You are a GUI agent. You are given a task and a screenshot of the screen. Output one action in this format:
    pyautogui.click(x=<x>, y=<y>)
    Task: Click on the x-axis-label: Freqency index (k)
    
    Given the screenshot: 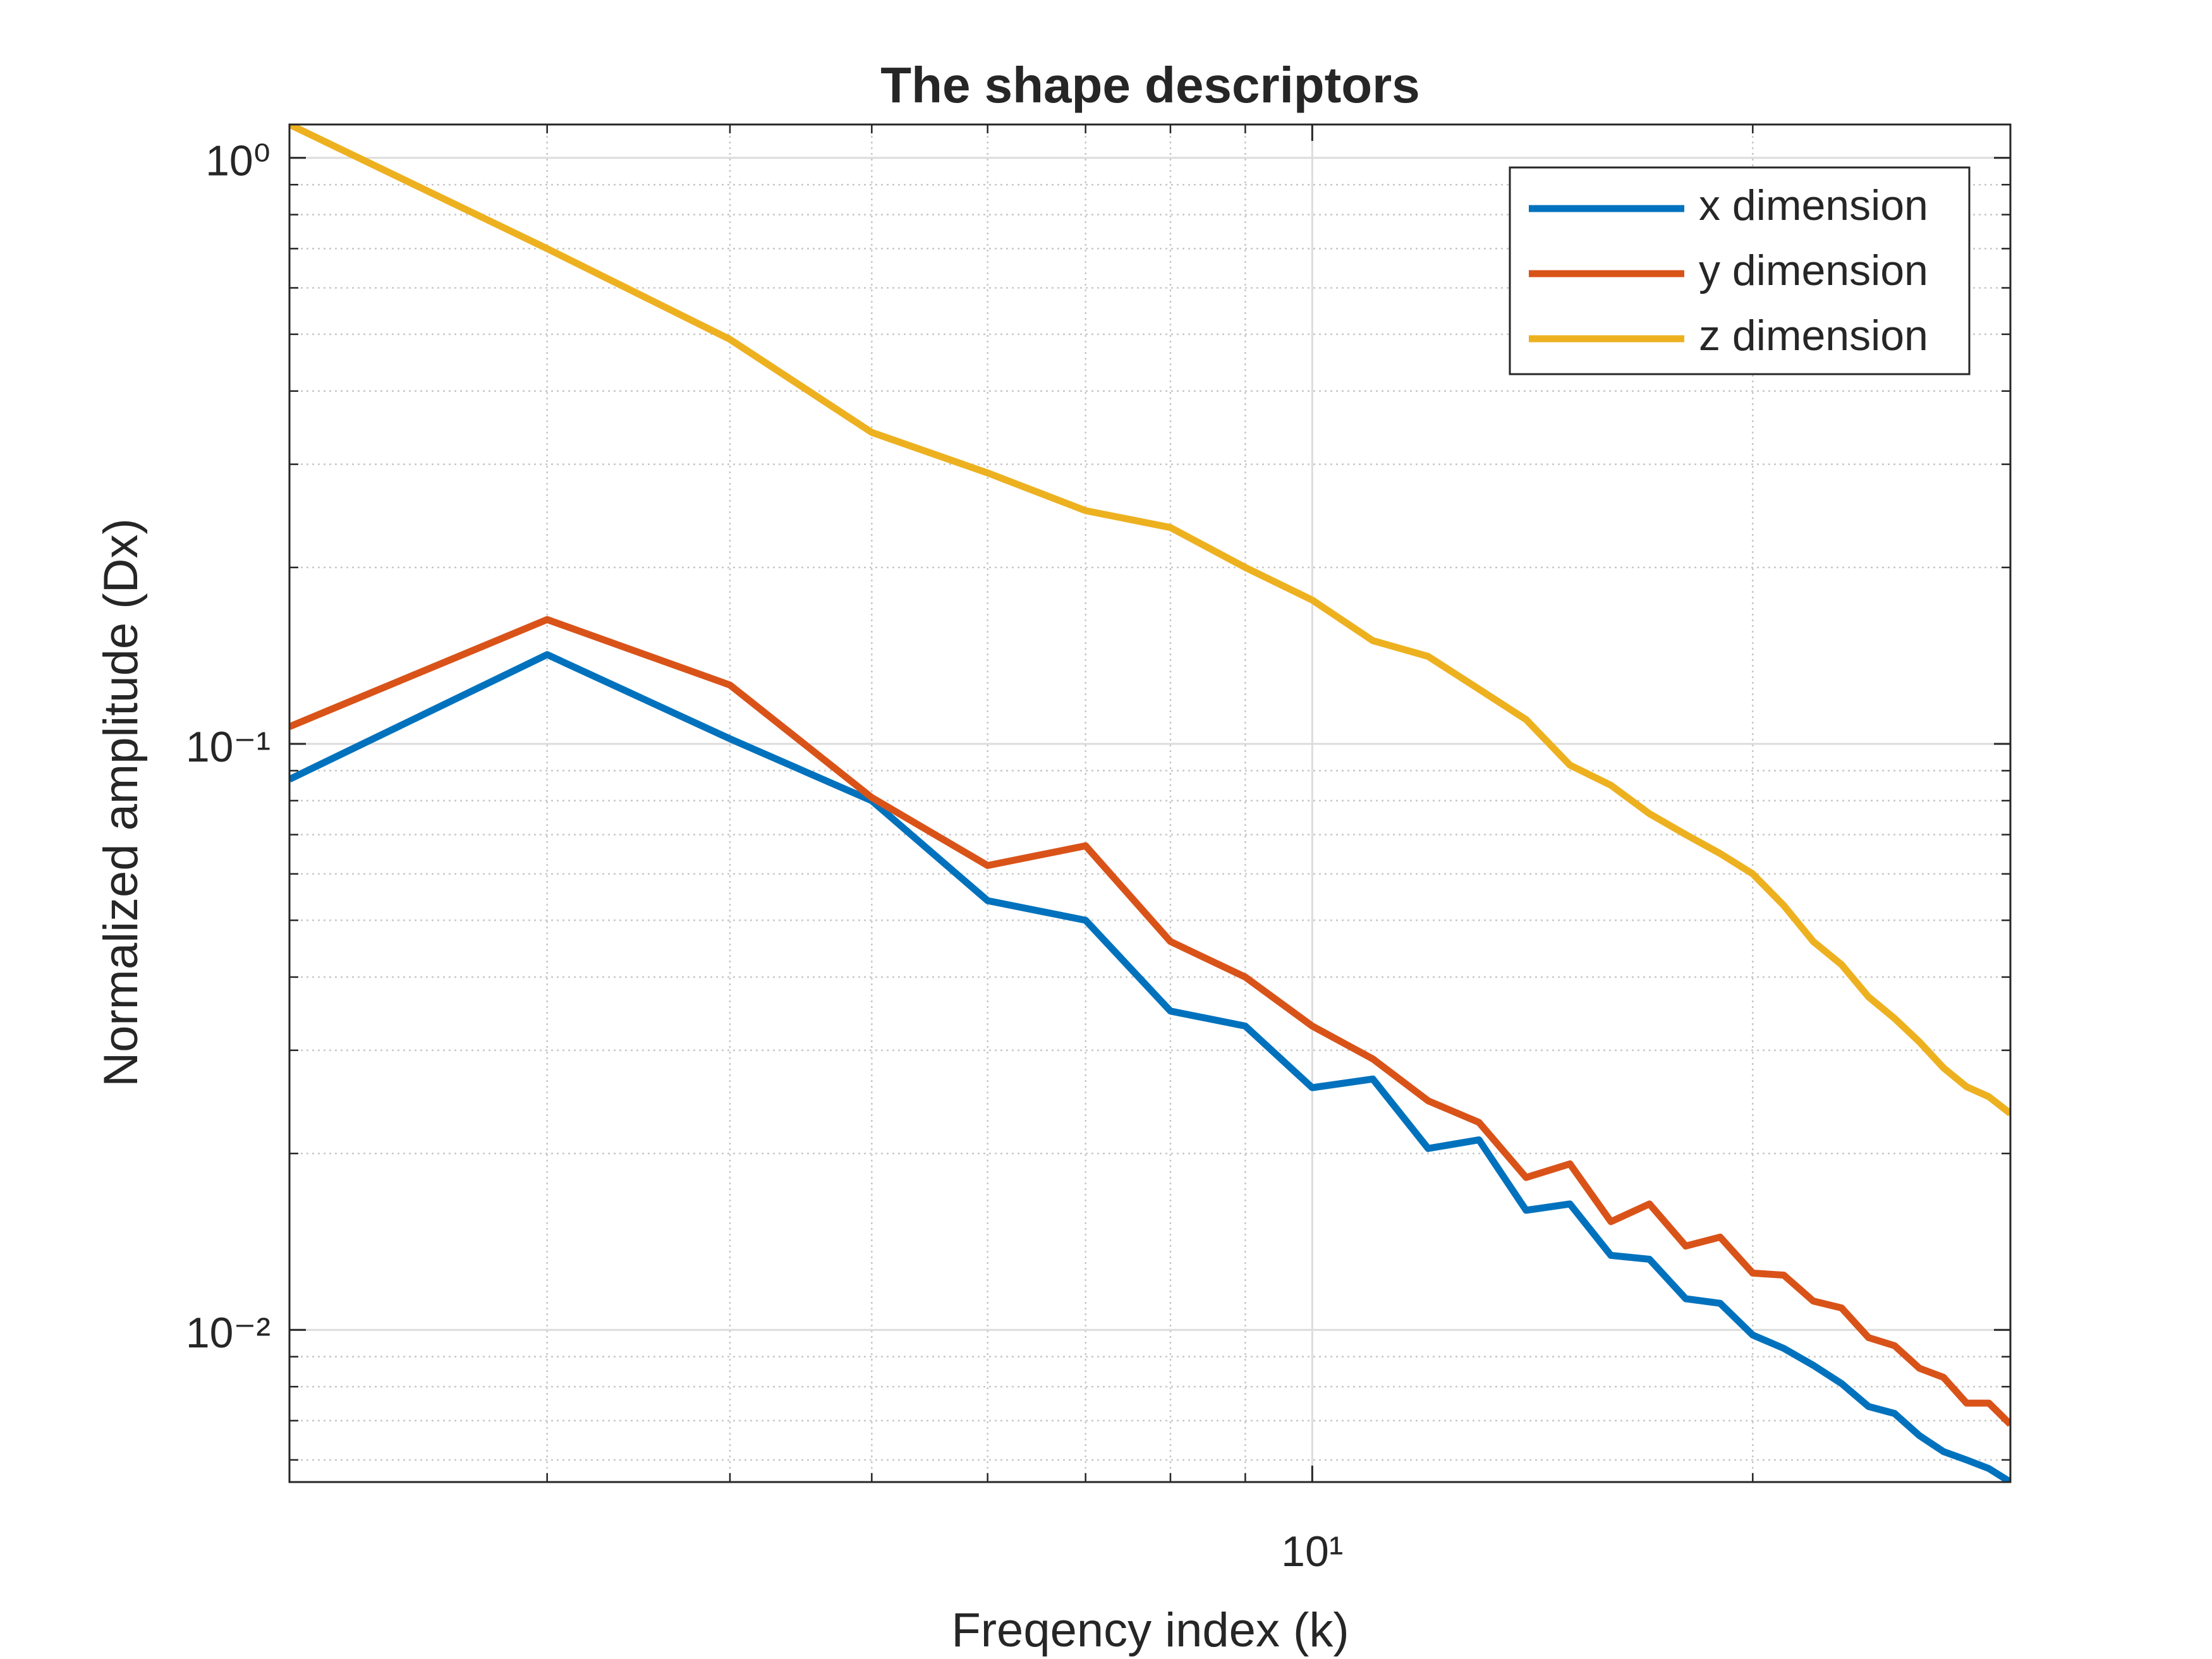 What is the action you would take?
    pyautogui.click(x=1150, y=1630)
    